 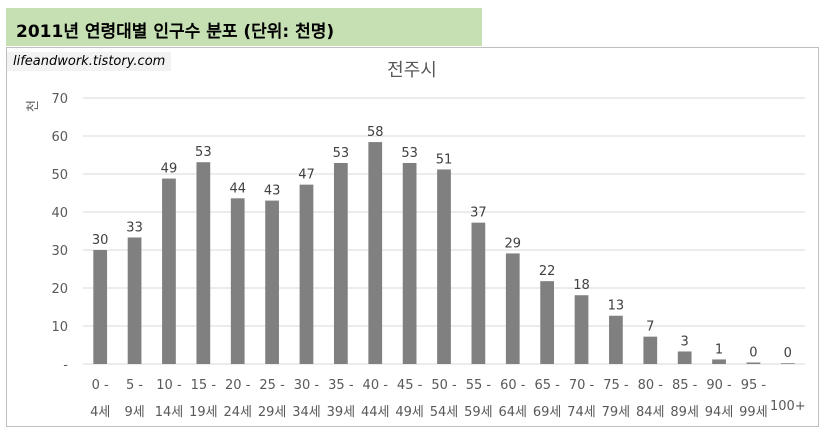 I want to click on data-label: 33, so click(x=134, y=227).